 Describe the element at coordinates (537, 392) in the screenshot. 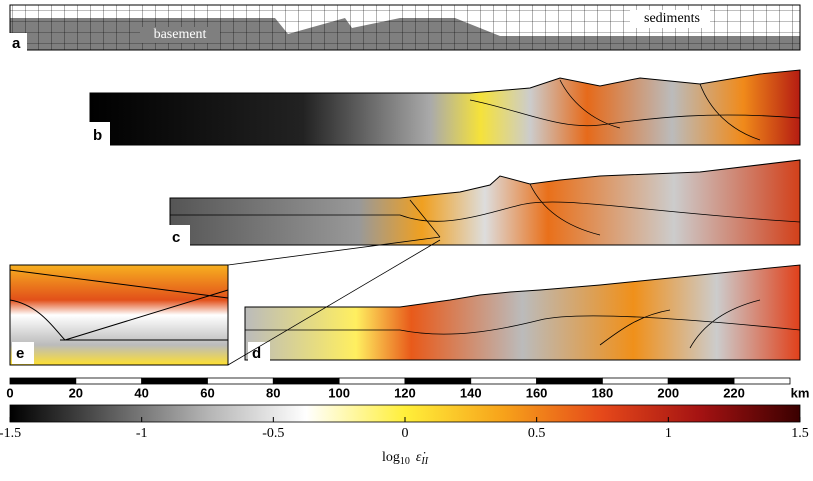

I see `scale-tick-label: 160` at that location.